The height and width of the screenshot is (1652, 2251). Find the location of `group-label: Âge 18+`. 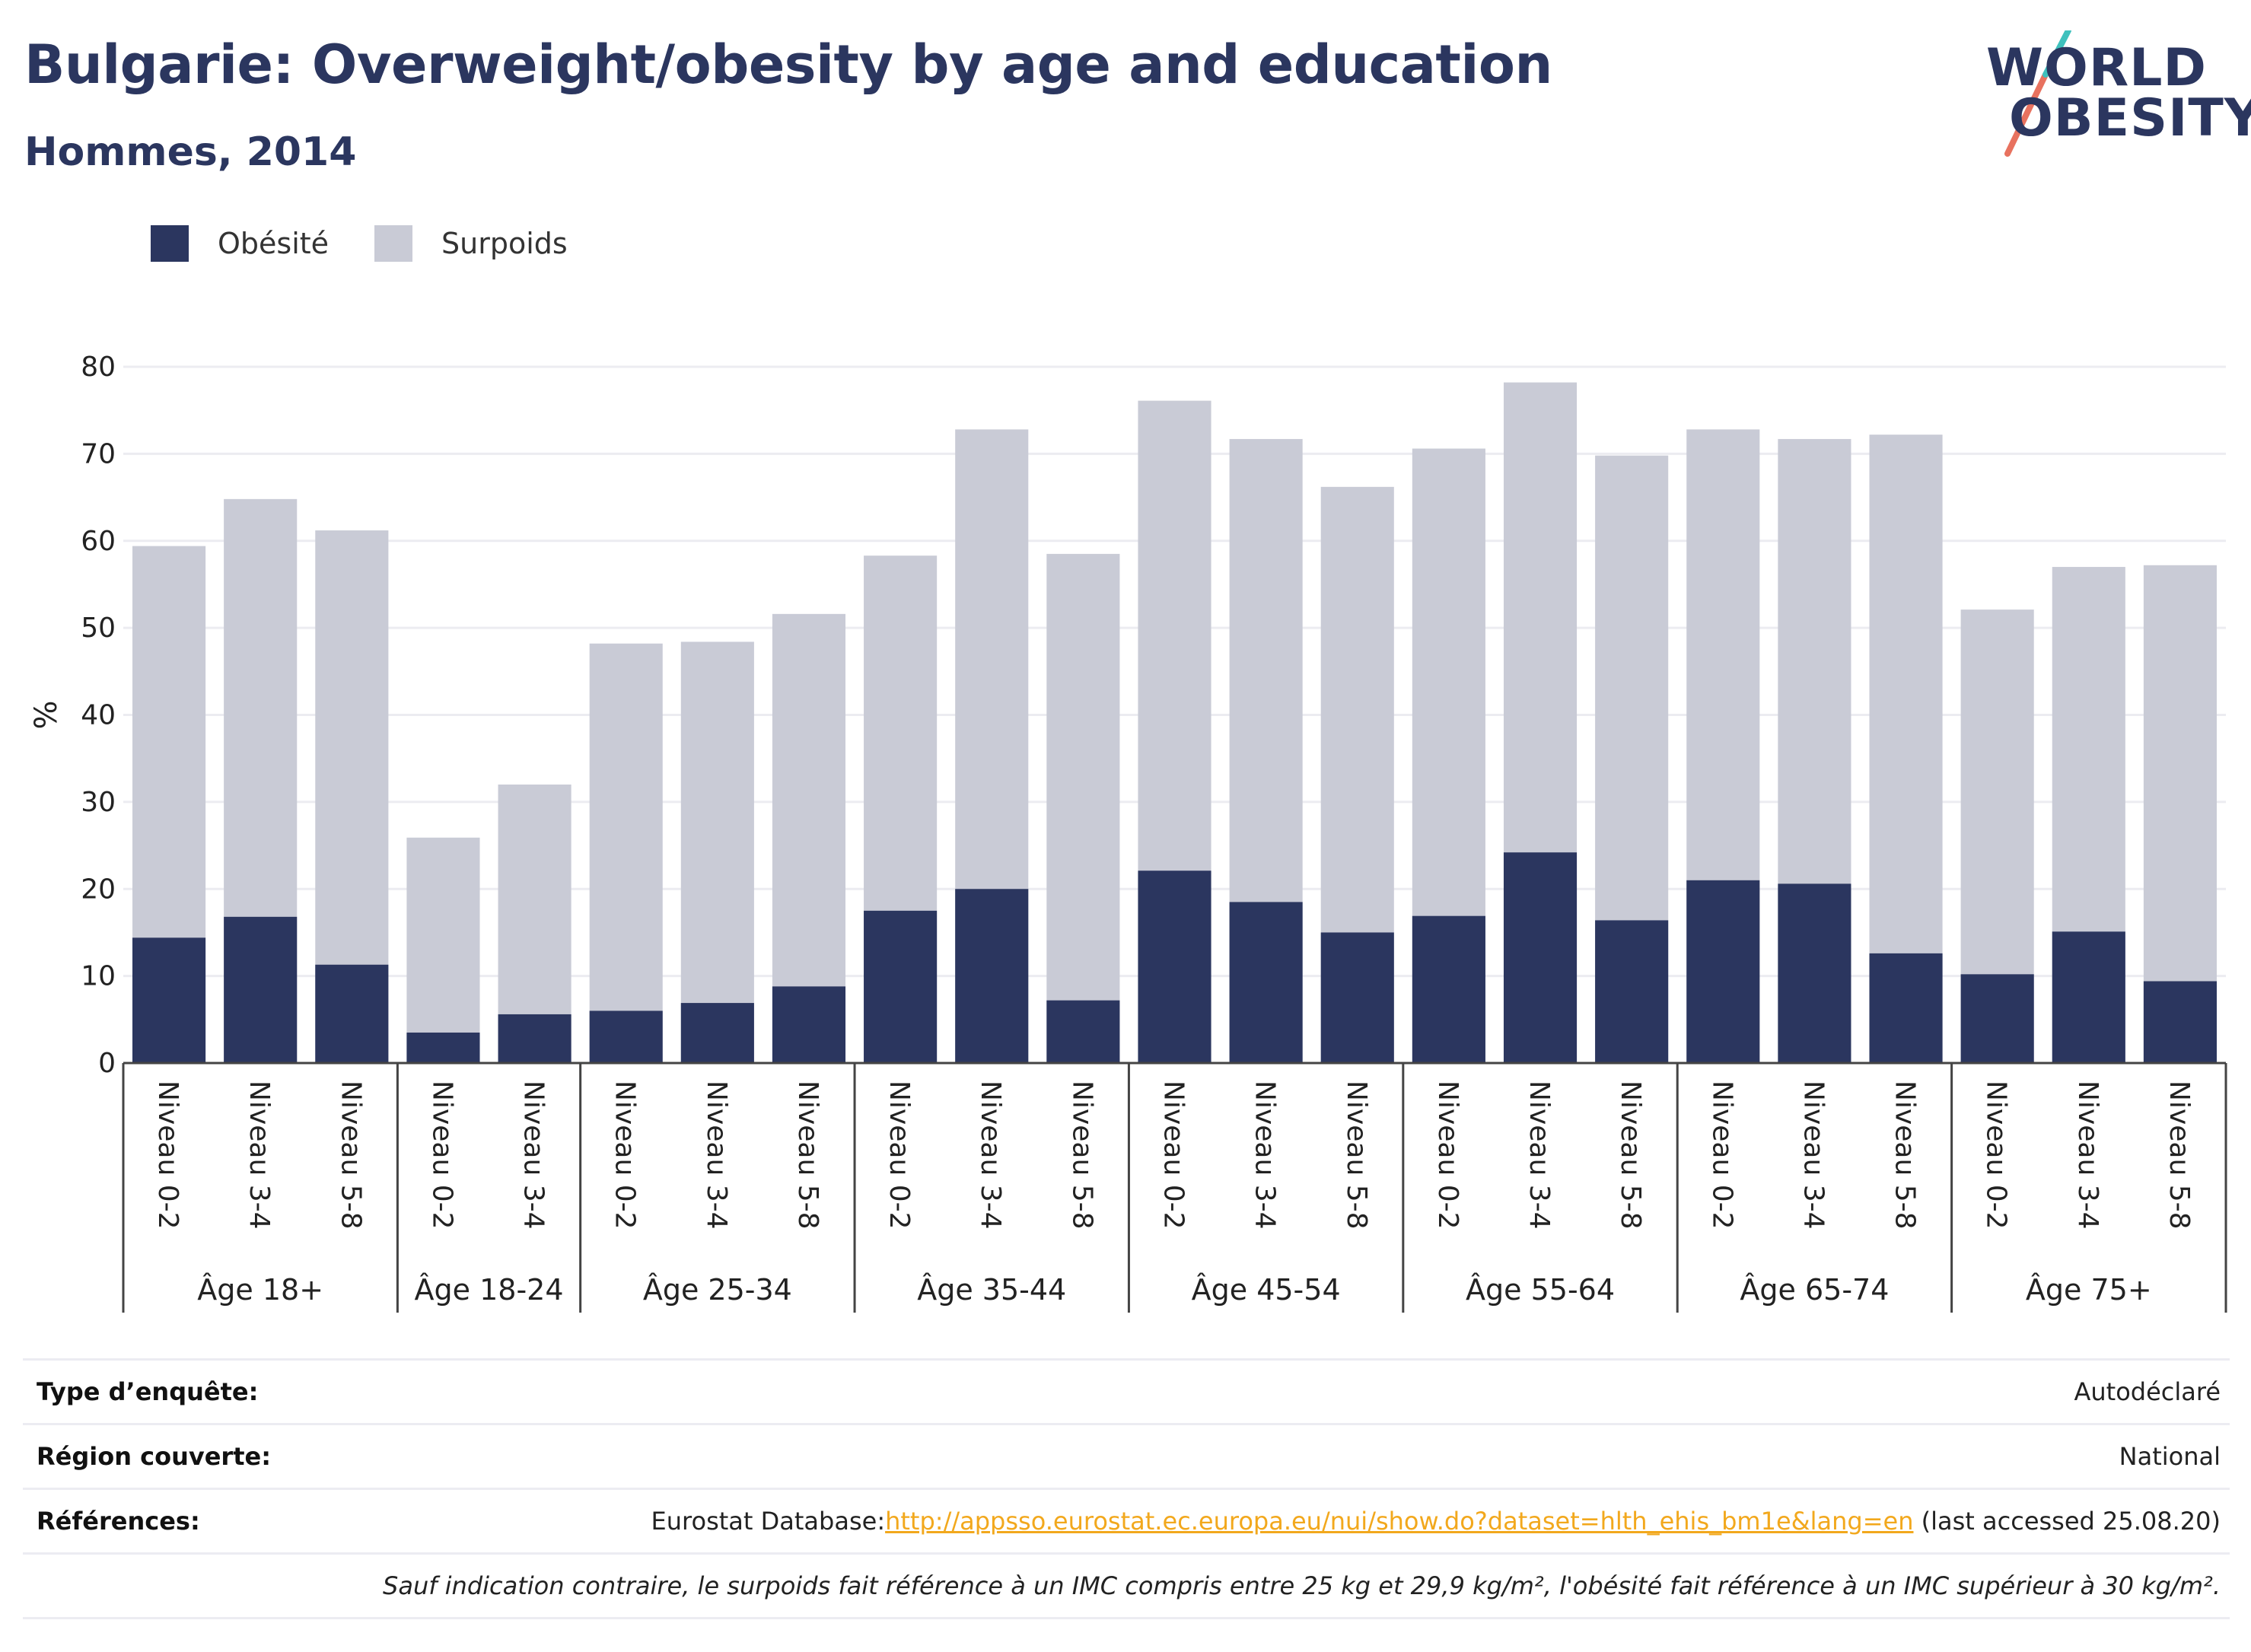

group-label: Âge 18+ is located at coordinates (260, 1290).